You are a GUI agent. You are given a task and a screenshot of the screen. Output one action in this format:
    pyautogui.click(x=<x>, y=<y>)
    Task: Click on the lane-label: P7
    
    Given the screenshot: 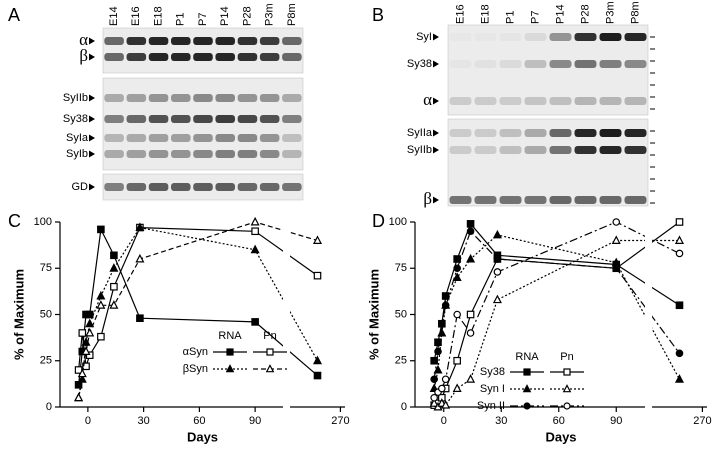 What is the action you would take?
    pyautogui.click(x=203, y=19)
    